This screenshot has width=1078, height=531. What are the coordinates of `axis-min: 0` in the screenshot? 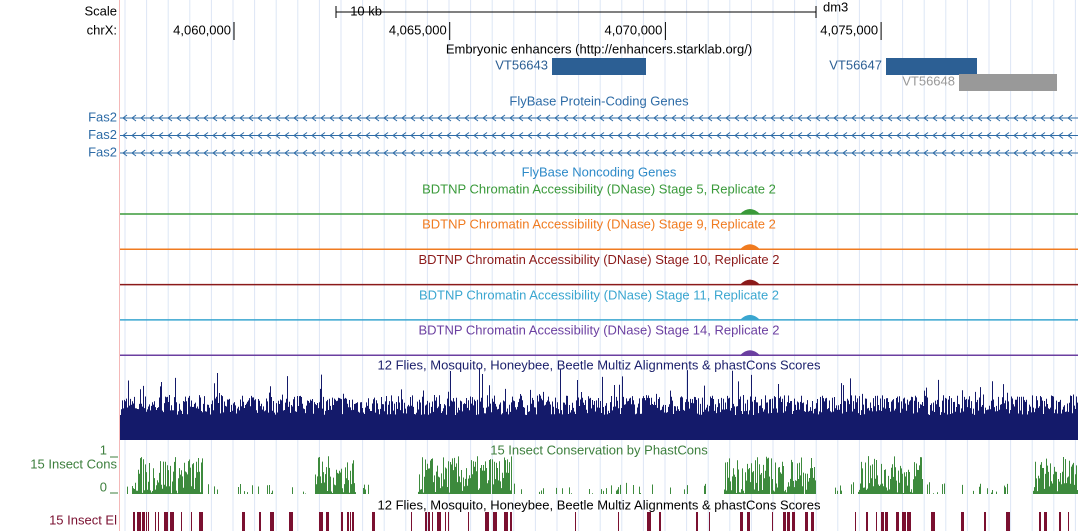 It's located at (103, 486).